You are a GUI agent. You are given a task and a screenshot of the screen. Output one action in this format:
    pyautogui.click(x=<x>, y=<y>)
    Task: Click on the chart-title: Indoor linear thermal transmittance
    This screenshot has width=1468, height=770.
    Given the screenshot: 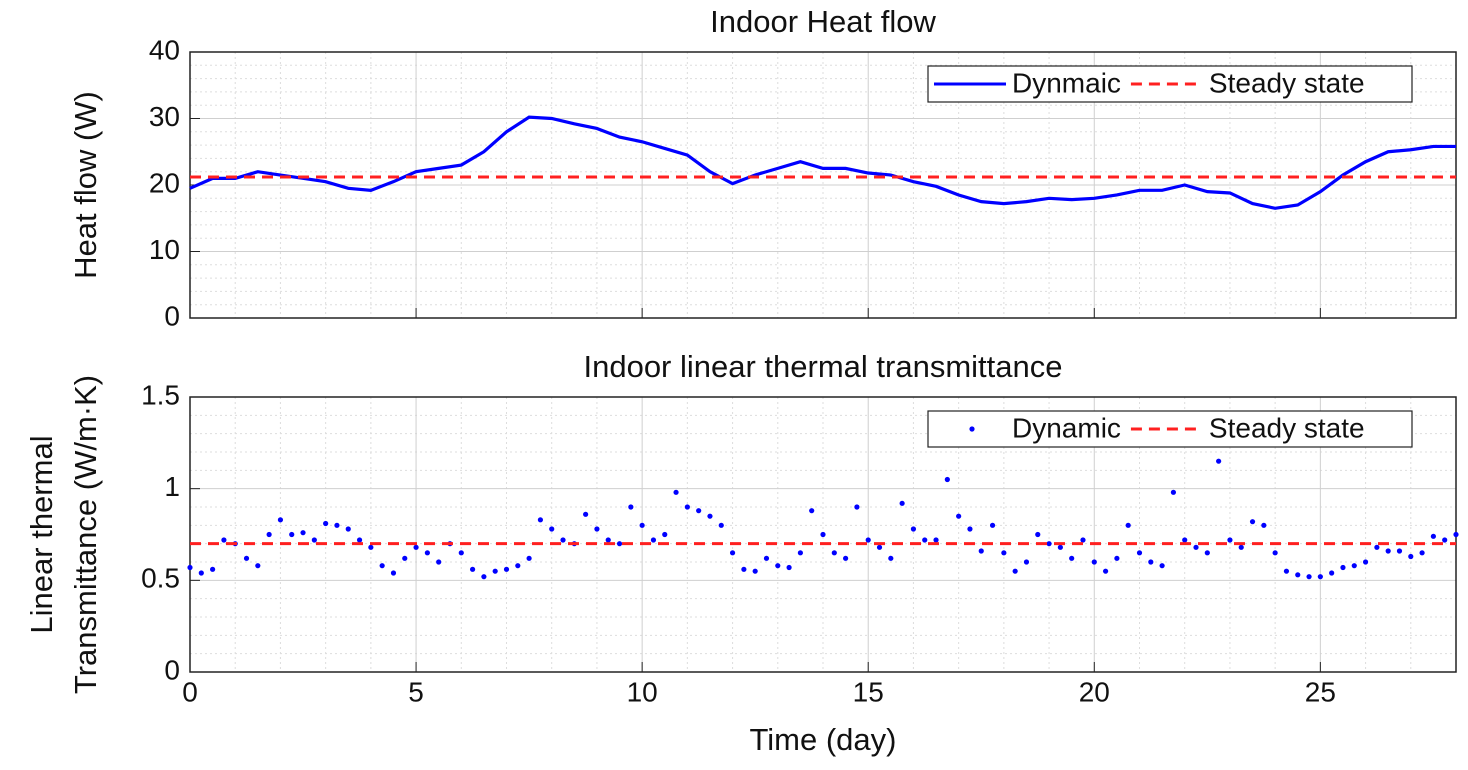 What is the action you would take?
    pyautogui.click(x=822, y=366)
    